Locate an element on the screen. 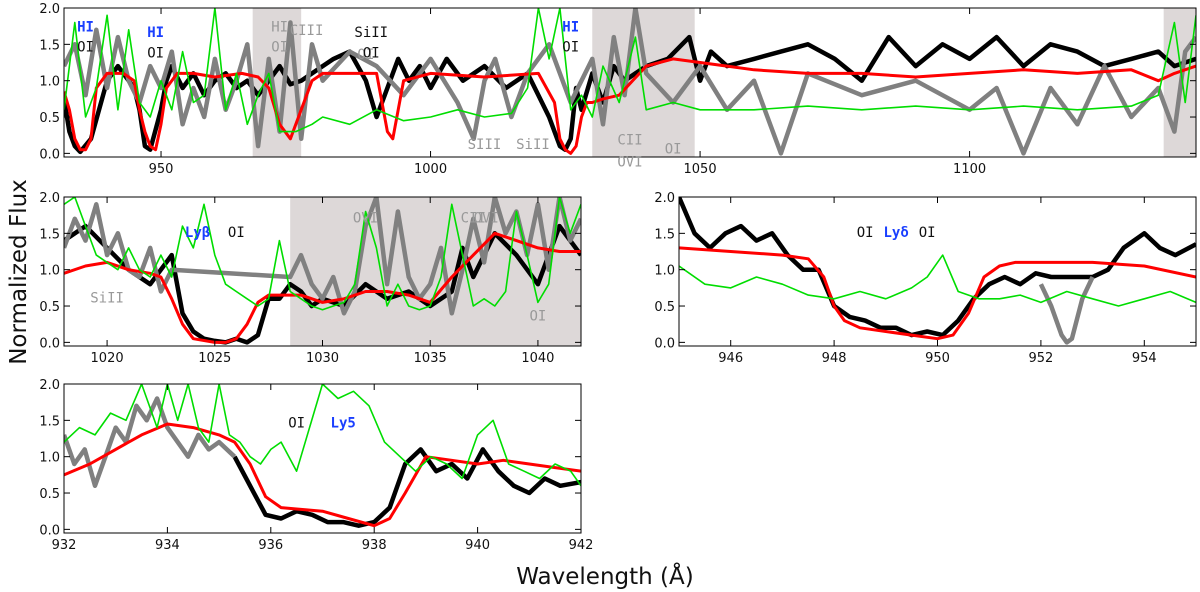 The width and height of the screenshot is (1200, 592). plot-area-ly5 is located at coordinates (322, 456).